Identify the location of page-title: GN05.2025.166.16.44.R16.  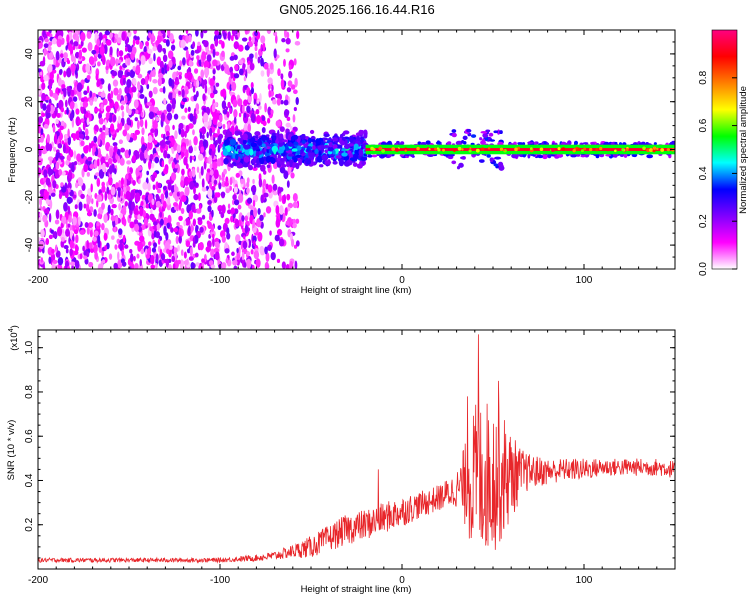
(356, 9).